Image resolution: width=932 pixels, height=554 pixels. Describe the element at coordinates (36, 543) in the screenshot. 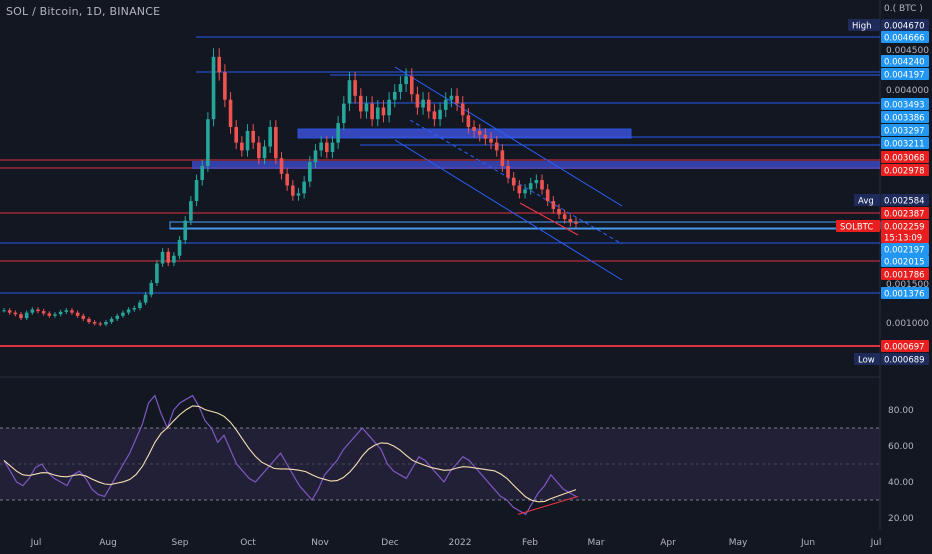

I see `x-axis-label: Jul` at that location.